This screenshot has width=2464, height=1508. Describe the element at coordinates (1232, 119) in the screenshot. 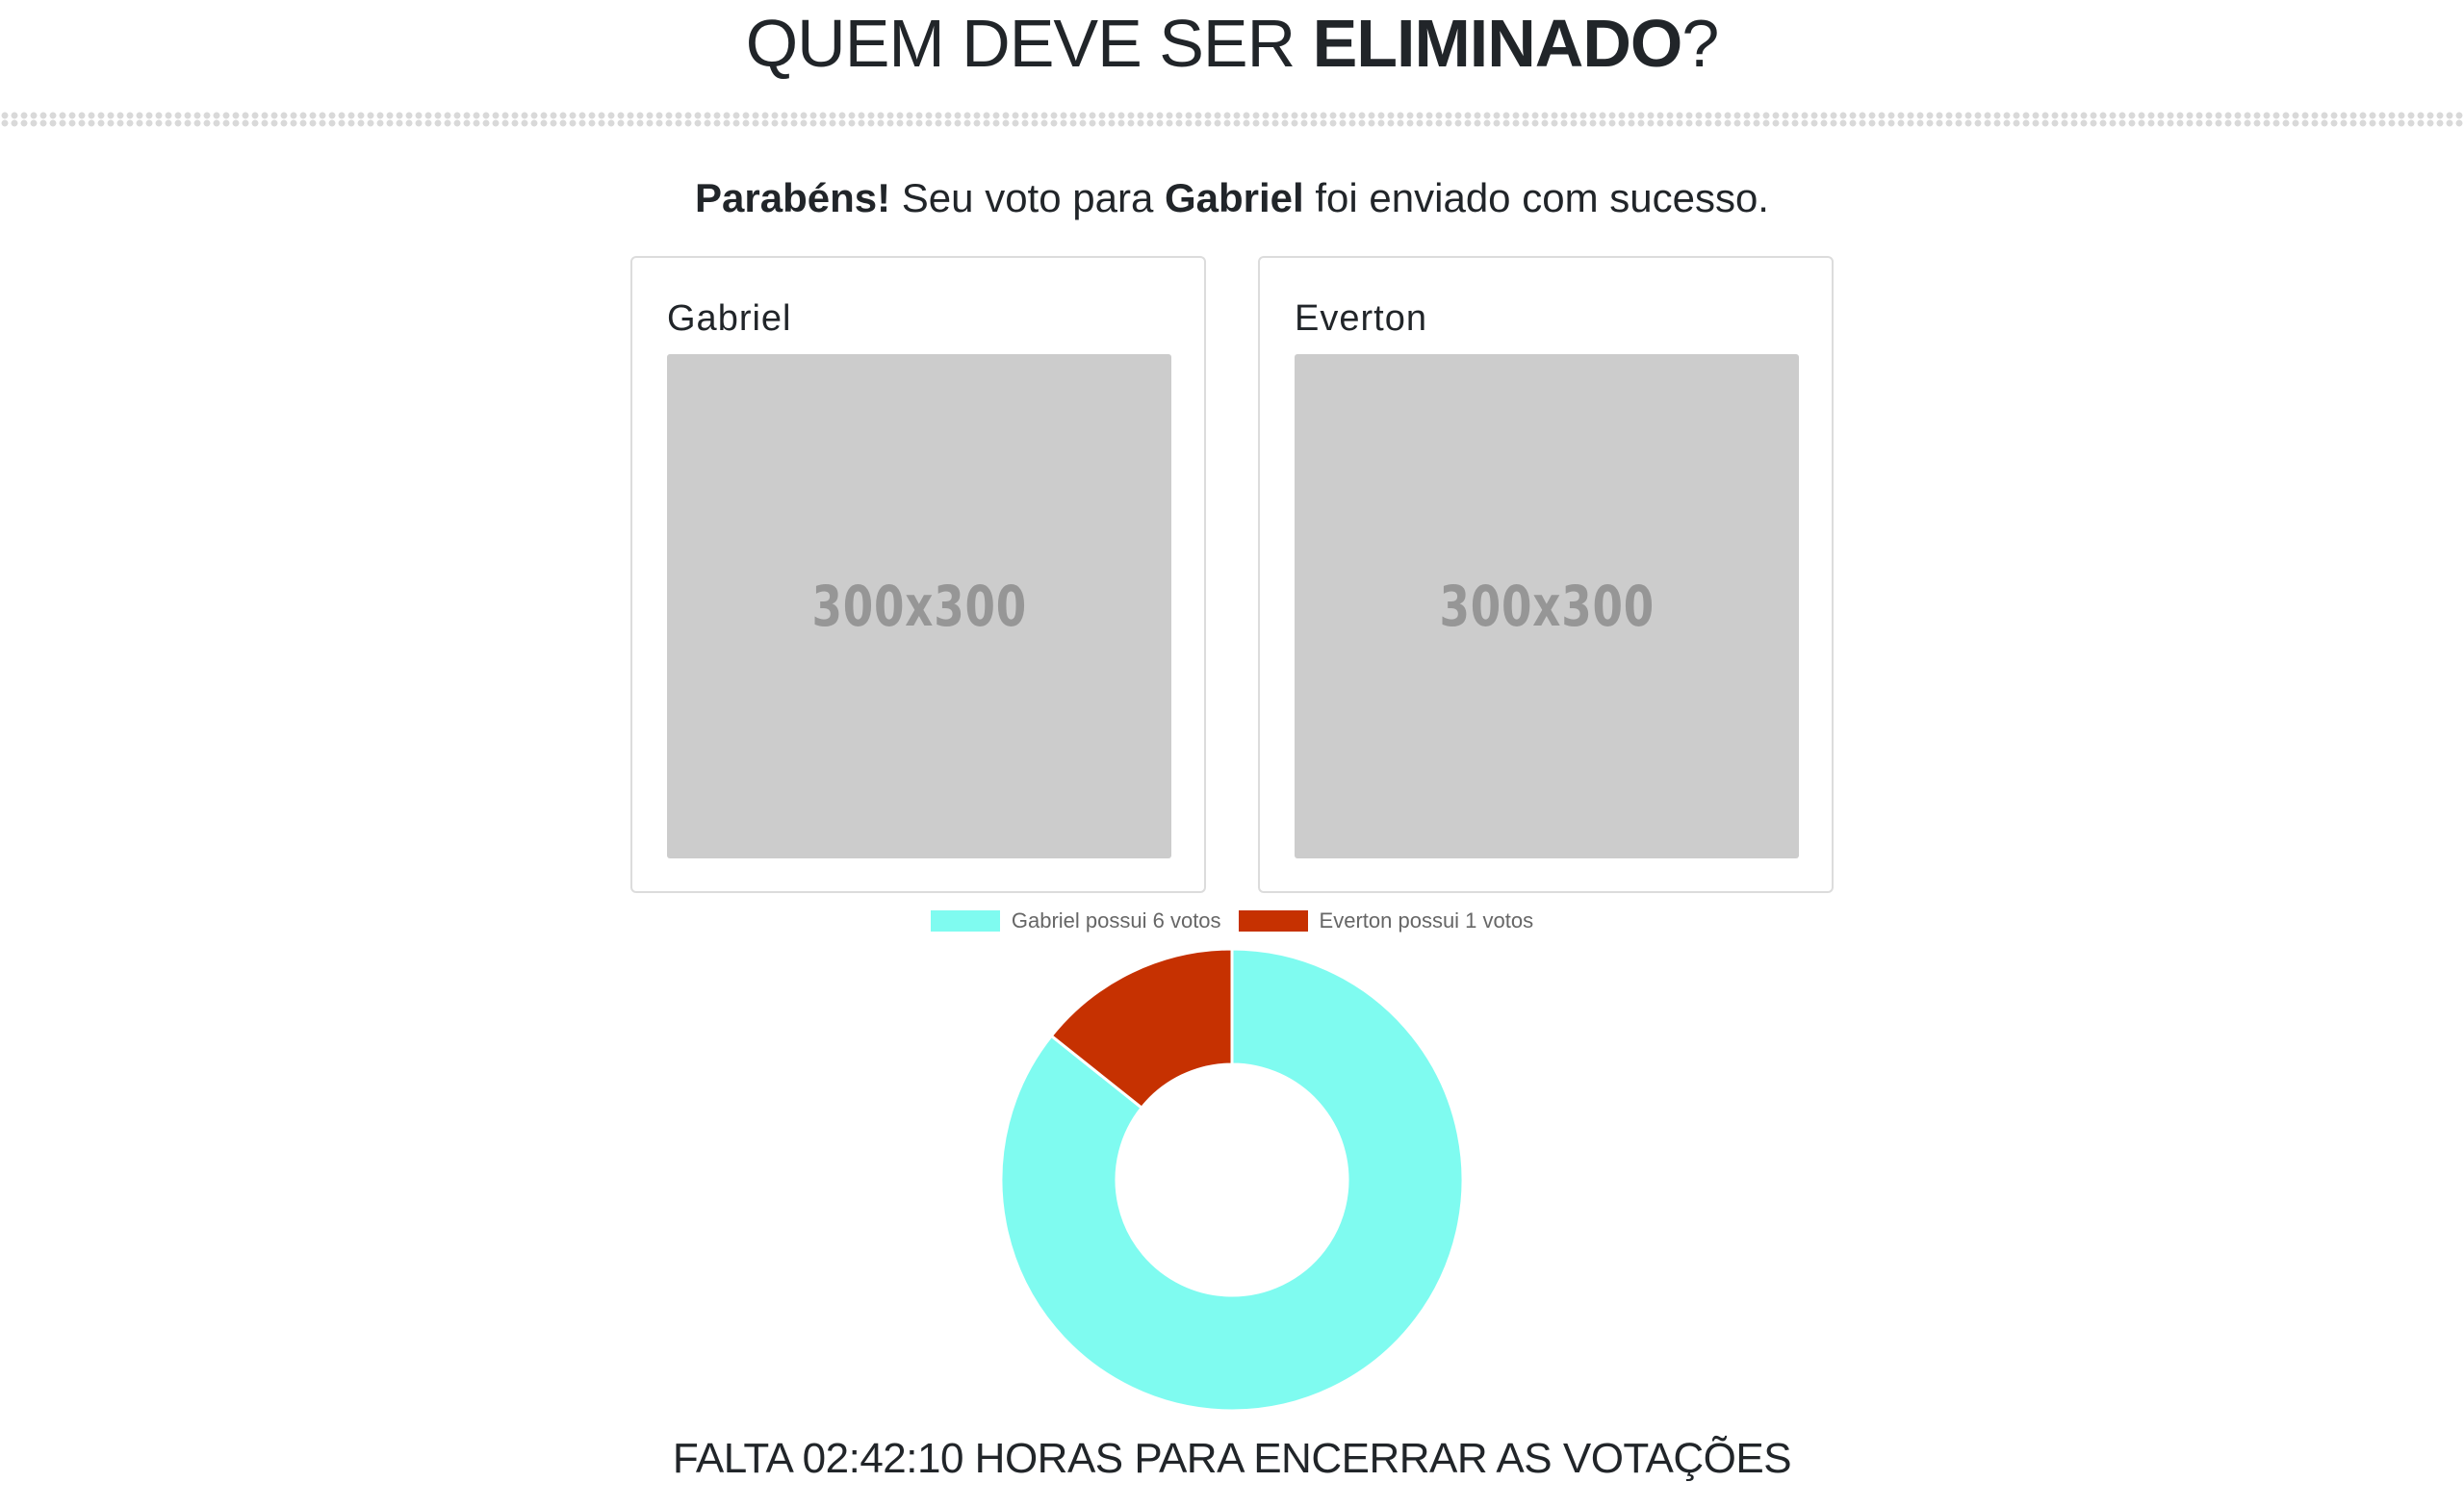

I see `dotted-divider` at that location.